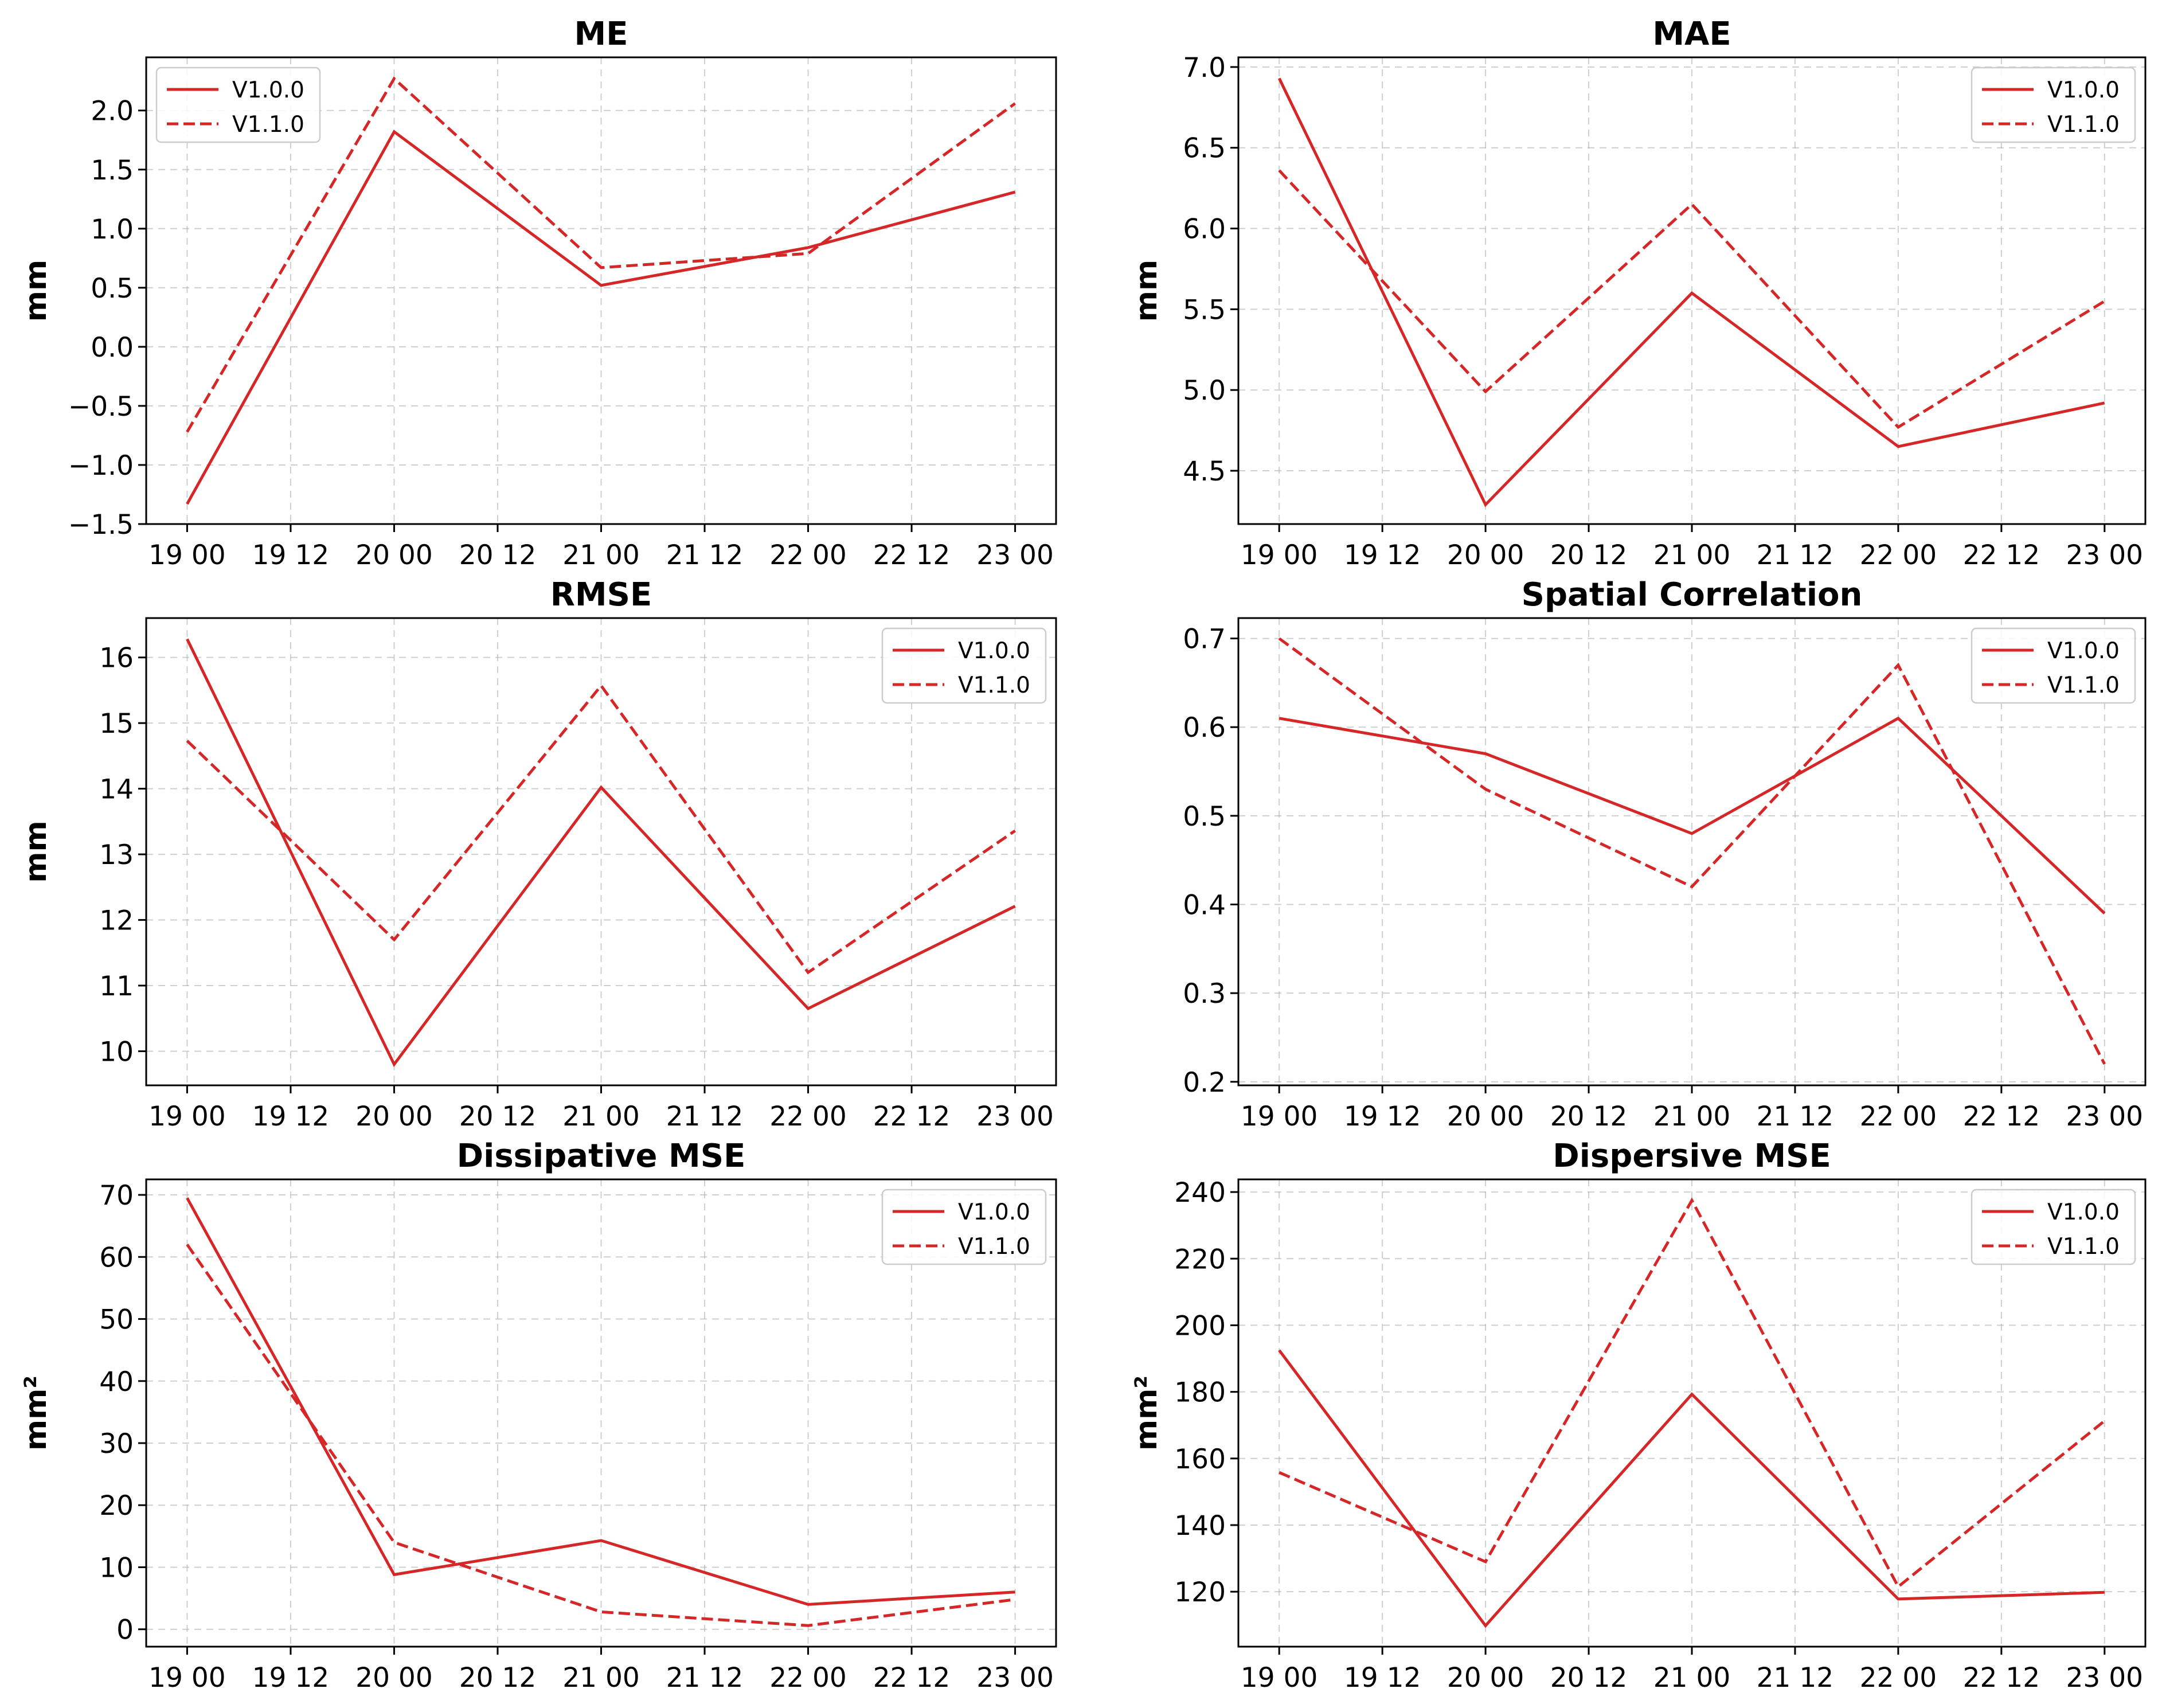  Describe the element at coordinates (112, 170) in the screenshot. I see `y-tick-label: 1.5` at that location.